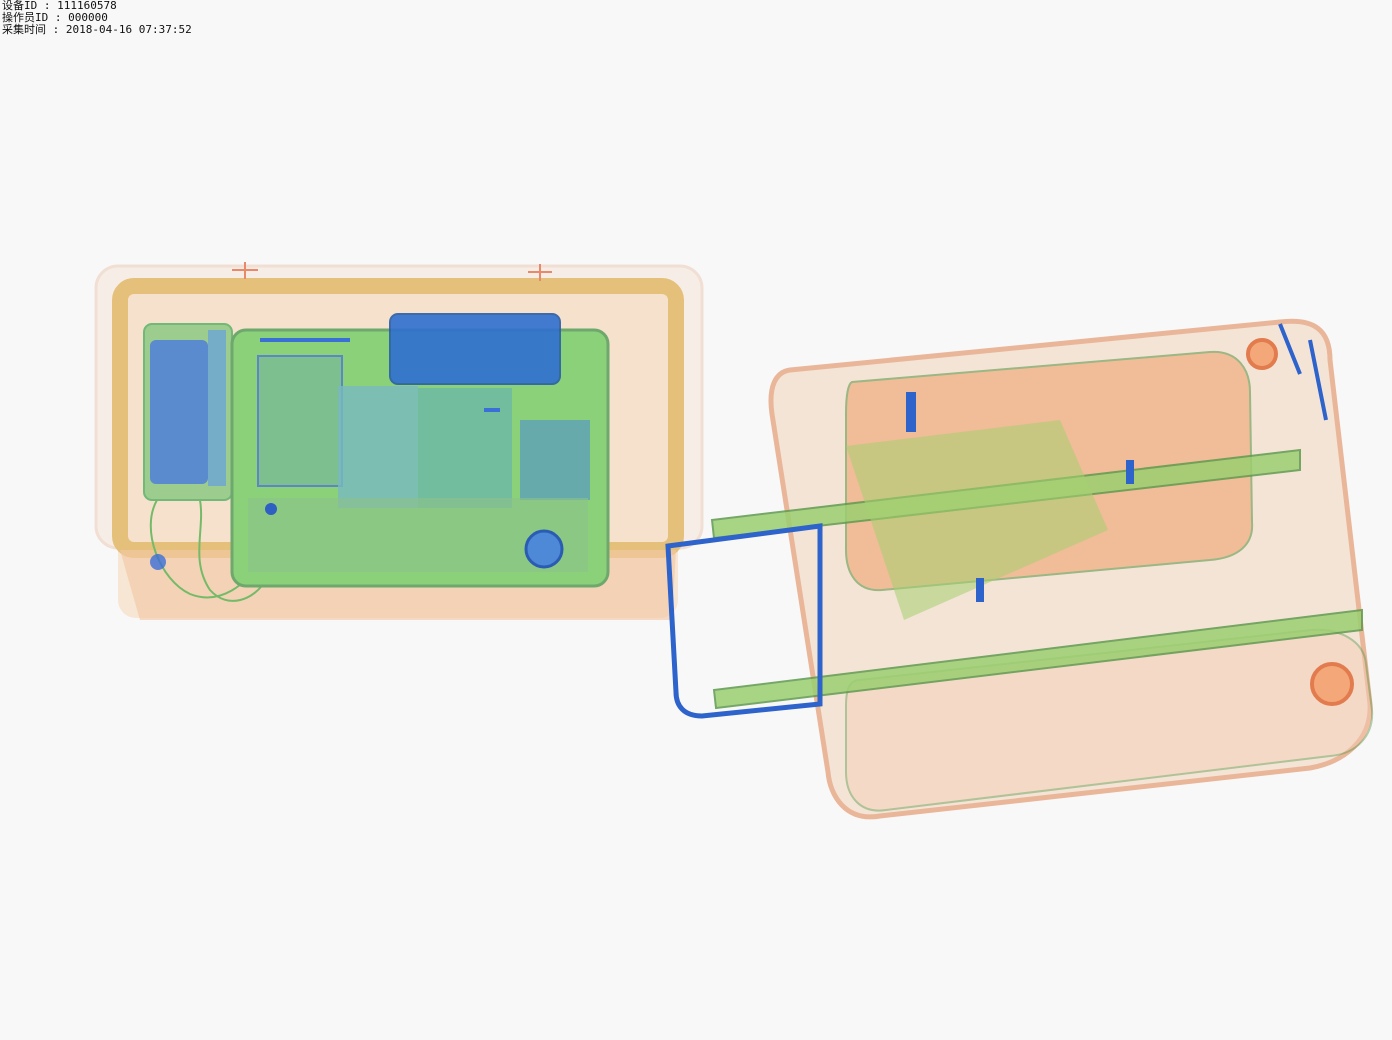 Image resolution: width=1392 pixels, height=1040 pixels. Describe the element at coordinates (59, 6) in the screenshot. I see `device-id-line: 设备ID : 111160578` at that location.